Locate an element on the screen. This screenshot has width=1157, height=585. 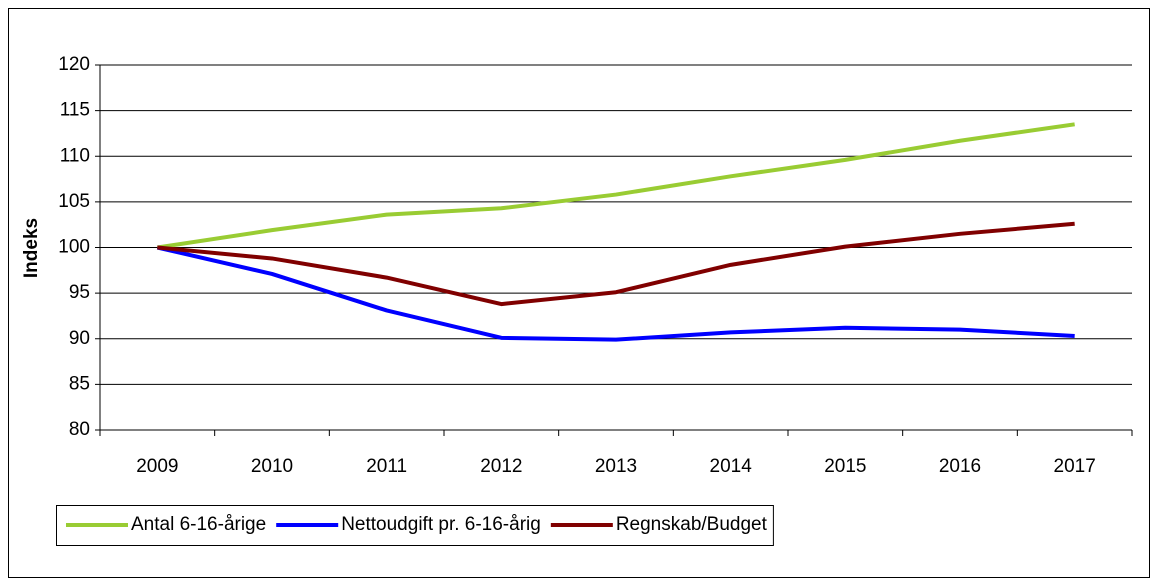
y-tick-label: 105 is located at coordinates (74, 201).